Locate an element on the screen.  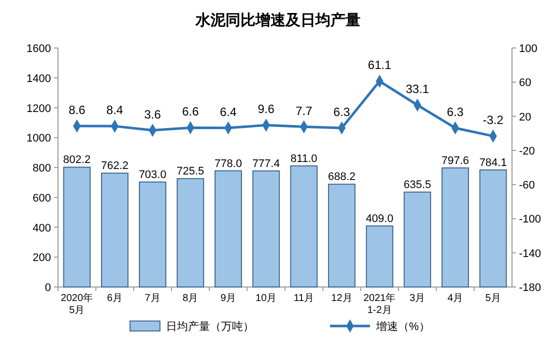
y-tick-label: 1600 is located at coordinates (38, 49).